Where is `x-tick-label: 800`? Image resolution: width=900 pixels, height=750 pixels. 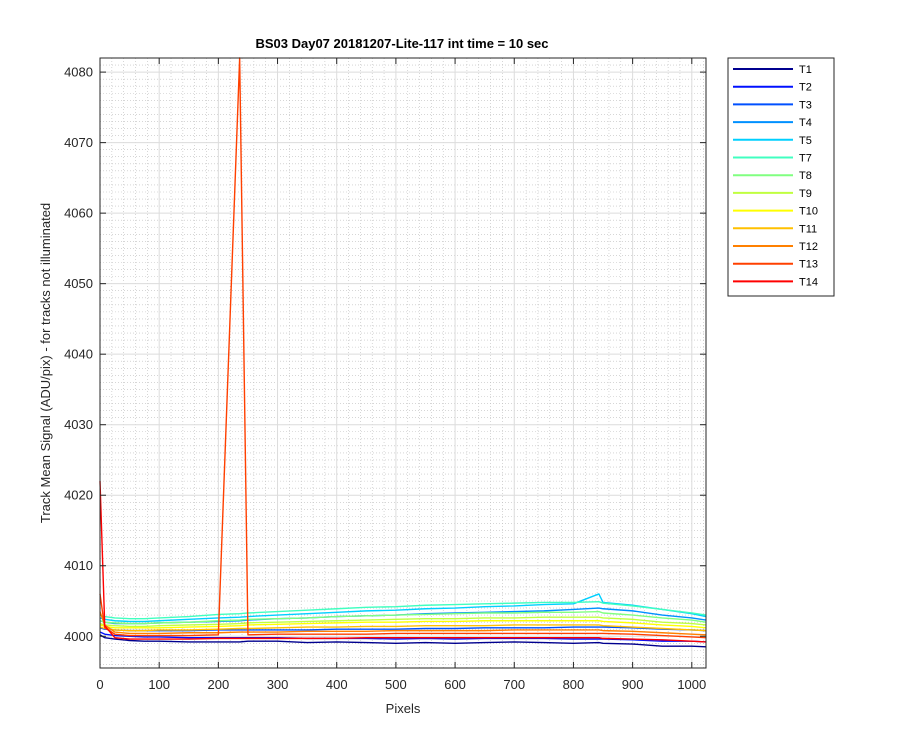 x-tick-label: 800 is located at coordinates (574, 684).